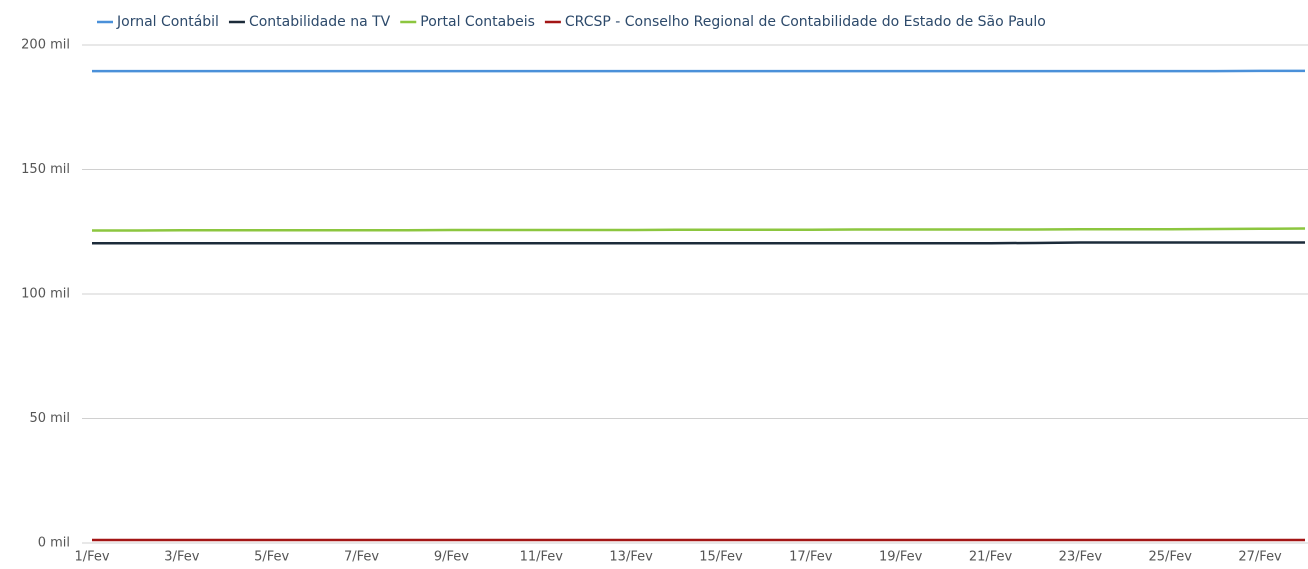  What do you see at coordinates (45, 45) in the screenshot?
I see `y-tick-label: 200 mil` at bounding box center [45, 45].